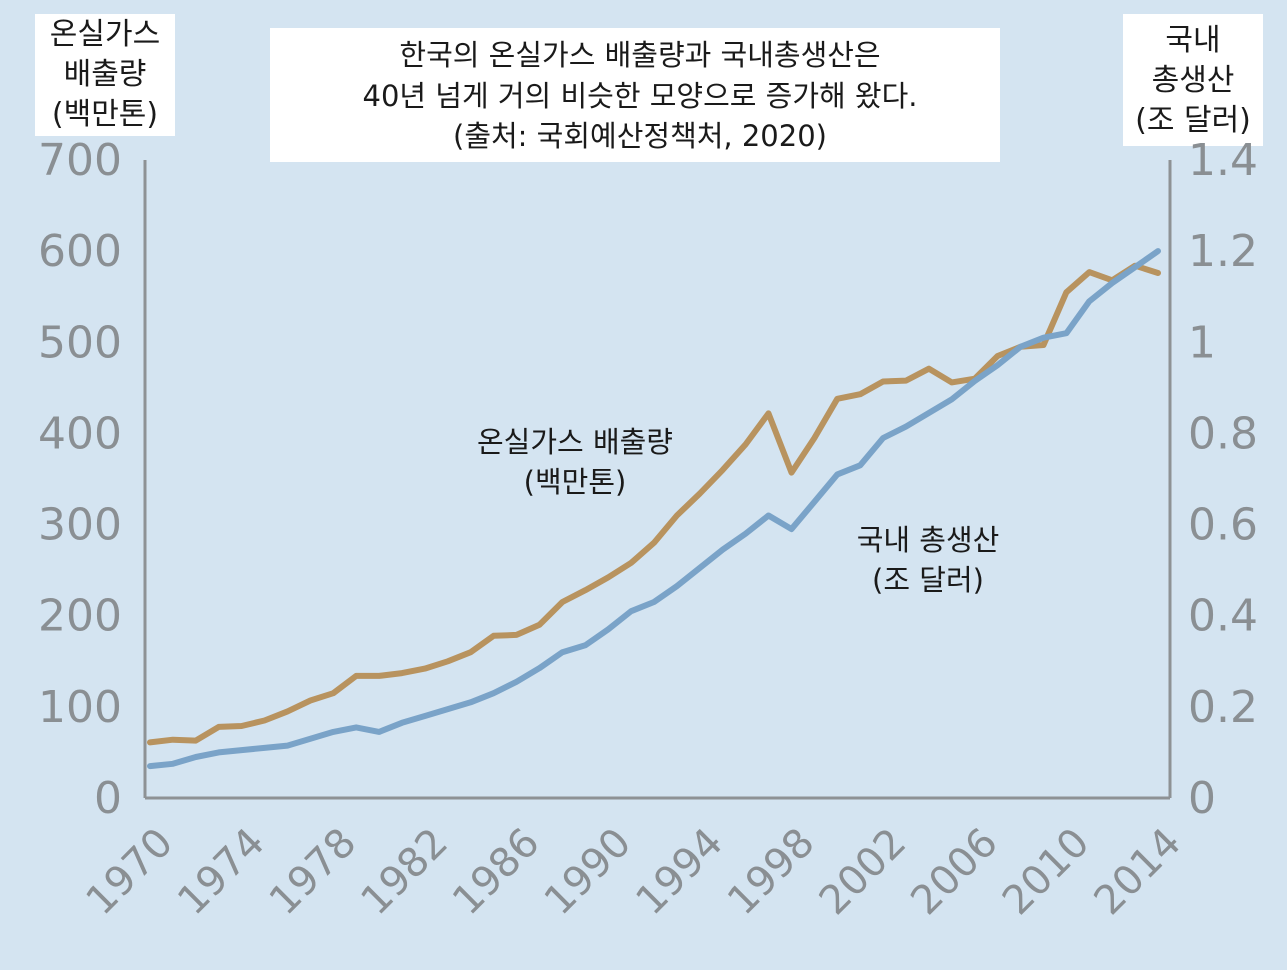 The height and width of the screenshot is (970, 1287). What do you see at coordinates (80, 433) in the screenshot?
I see `left-axis-tick-label: 400` at bounding box center [80, 433].